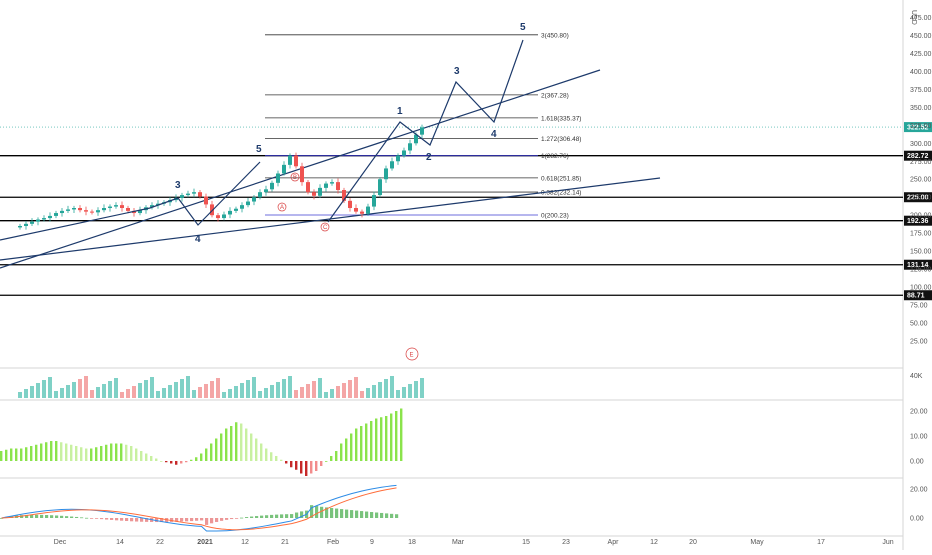 The image size is (932, 555). What do you see at coordinates (693, 542) in the screenshot?
I see `time-tick-label: 20` at bounding box center [693, 542].